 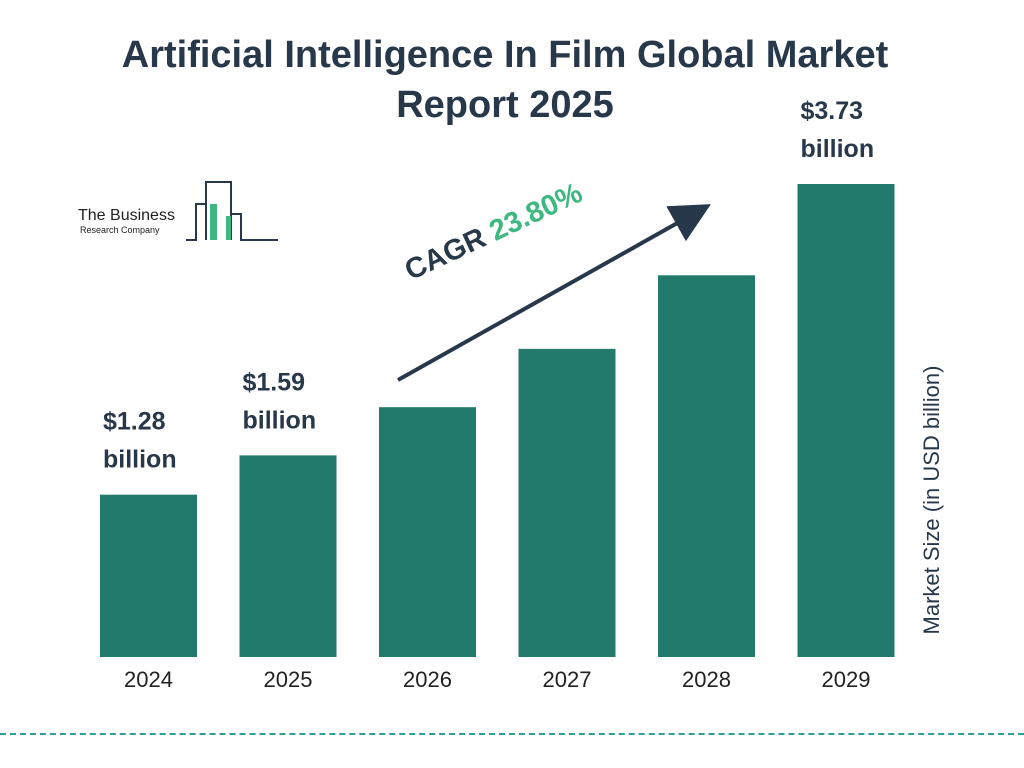 What do you see at coordinates (832, 111) in the screenshot?
I see `value-label-2029: $3.73` at bounding box center [832, 111].